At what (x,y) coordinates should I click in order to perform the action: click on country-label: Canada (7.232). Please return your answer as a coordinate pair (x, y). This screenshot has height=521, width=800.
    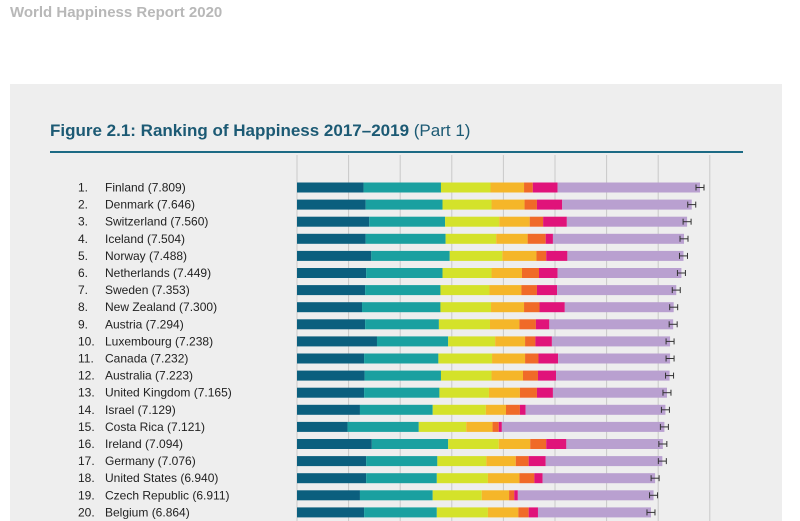
    Looking at the image, I should click on (146, 359).